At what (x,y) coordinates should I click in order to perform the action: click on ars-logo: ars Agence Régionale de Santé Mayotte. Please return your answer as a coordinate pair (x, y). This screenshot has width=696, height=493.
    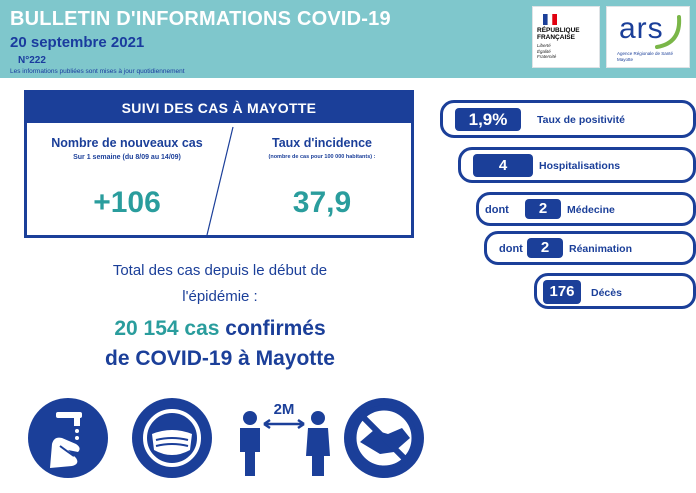
    Looking at the image, I should click on (648, 37).